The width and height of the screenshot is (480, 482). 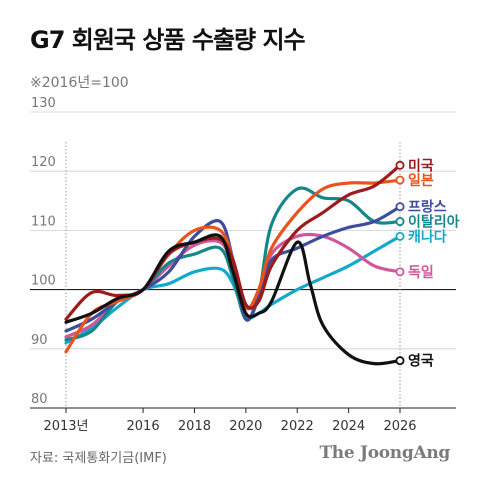 What do you see at coordinates (245, 426) in the screenshot?
I see `x-tick-label: 2020` at bounding box center [245, 426].